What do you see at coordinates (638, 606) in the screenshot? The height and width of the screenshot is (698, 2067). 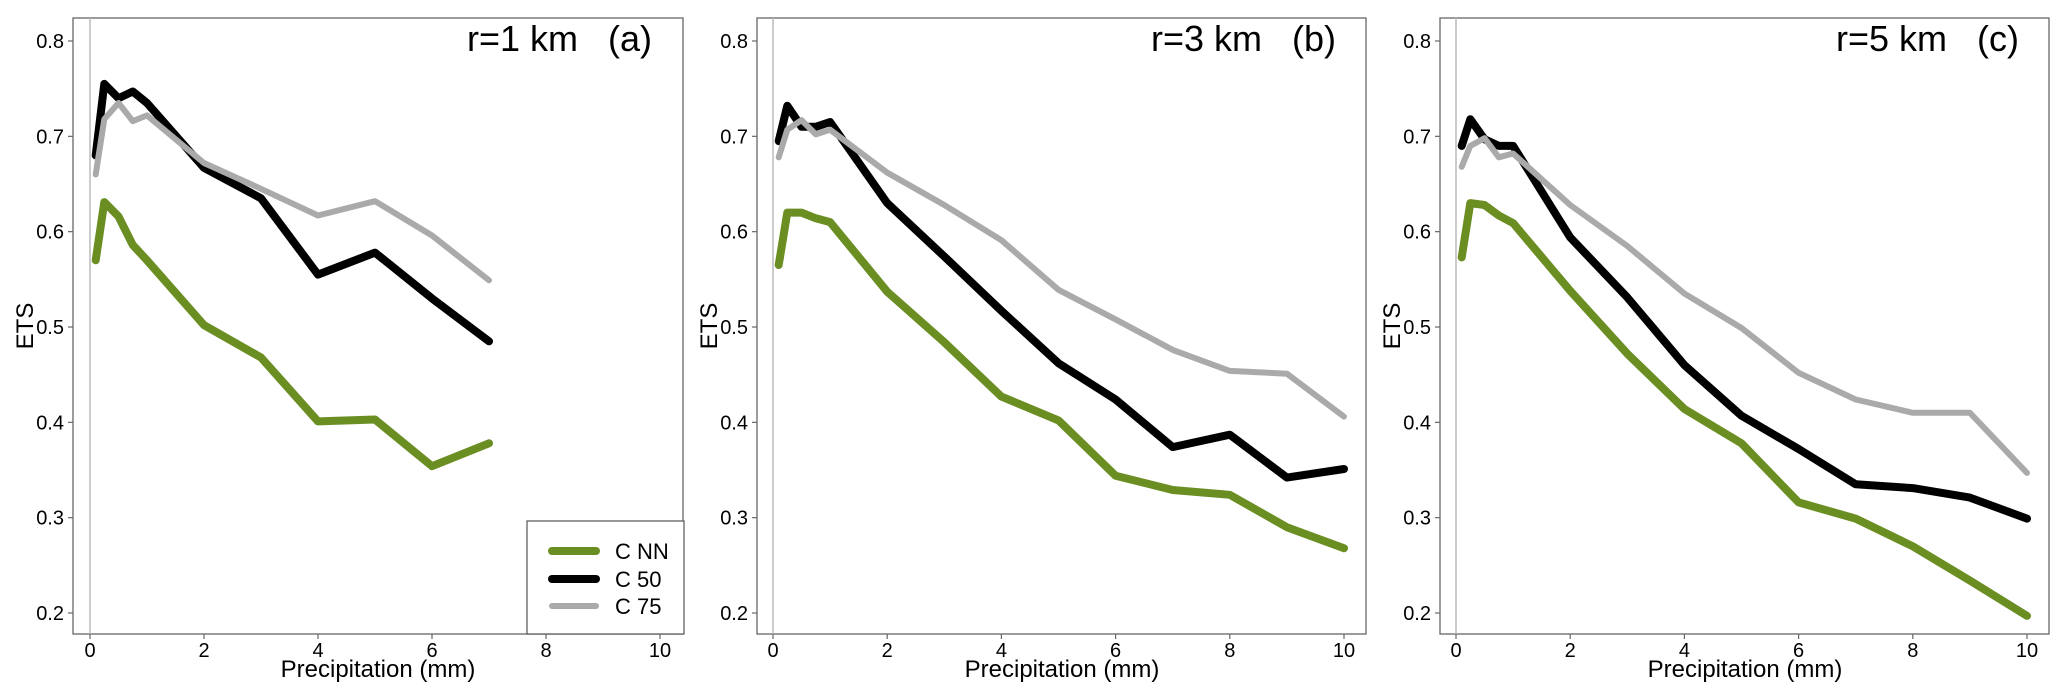 I see `legend-label-c-75: C 75` at bounding box center [638, 606].